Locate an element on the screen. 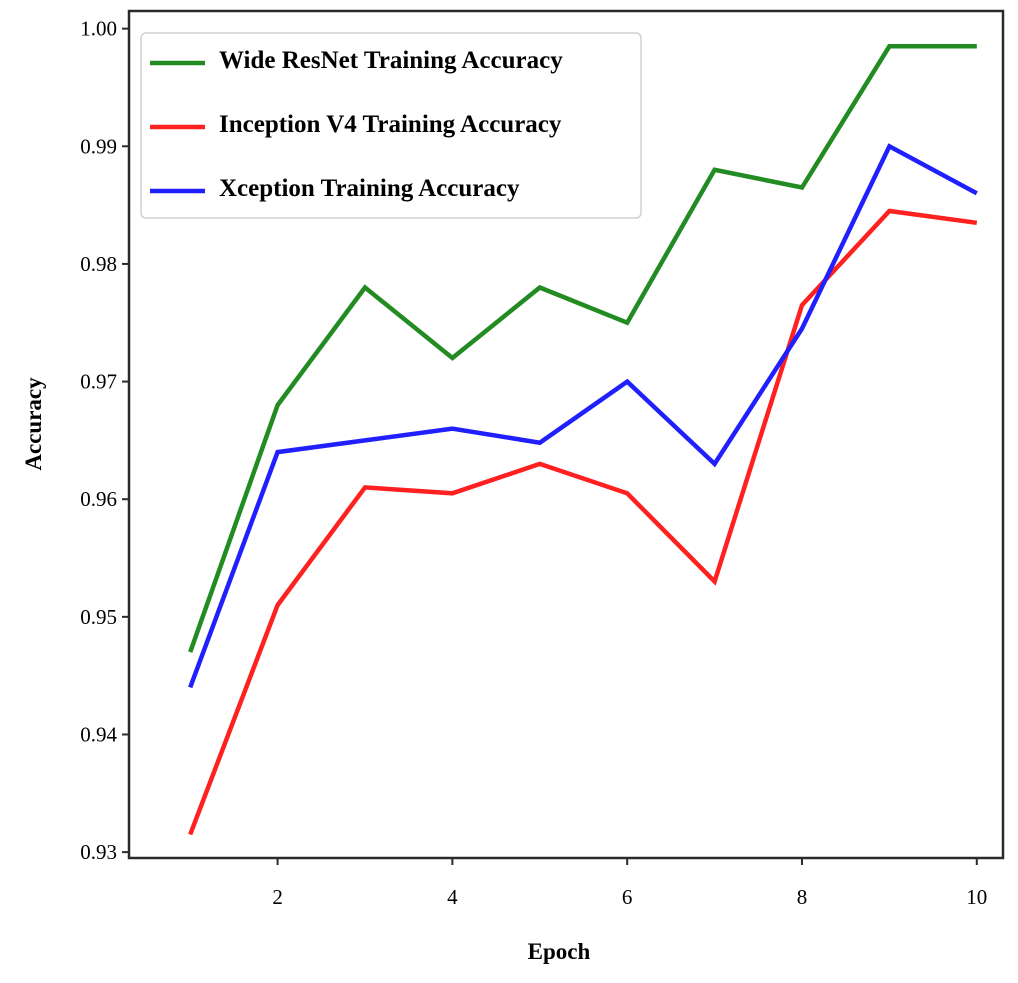 Image resolution: width=1018 pixels, height=983 pixels. y-tick-label: 0.93 is located at coordinates (98, 852).